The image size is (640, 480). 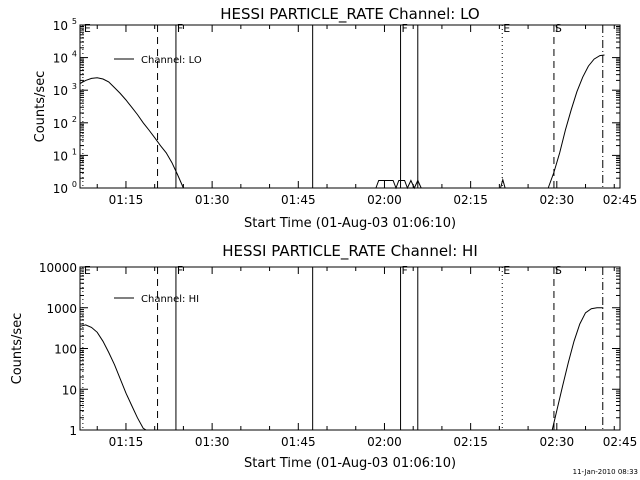 What do you see at coordinates (74, 151) in the screenshot?
I see `y-tick-exponent: 1` at bounding box center [74, 151].